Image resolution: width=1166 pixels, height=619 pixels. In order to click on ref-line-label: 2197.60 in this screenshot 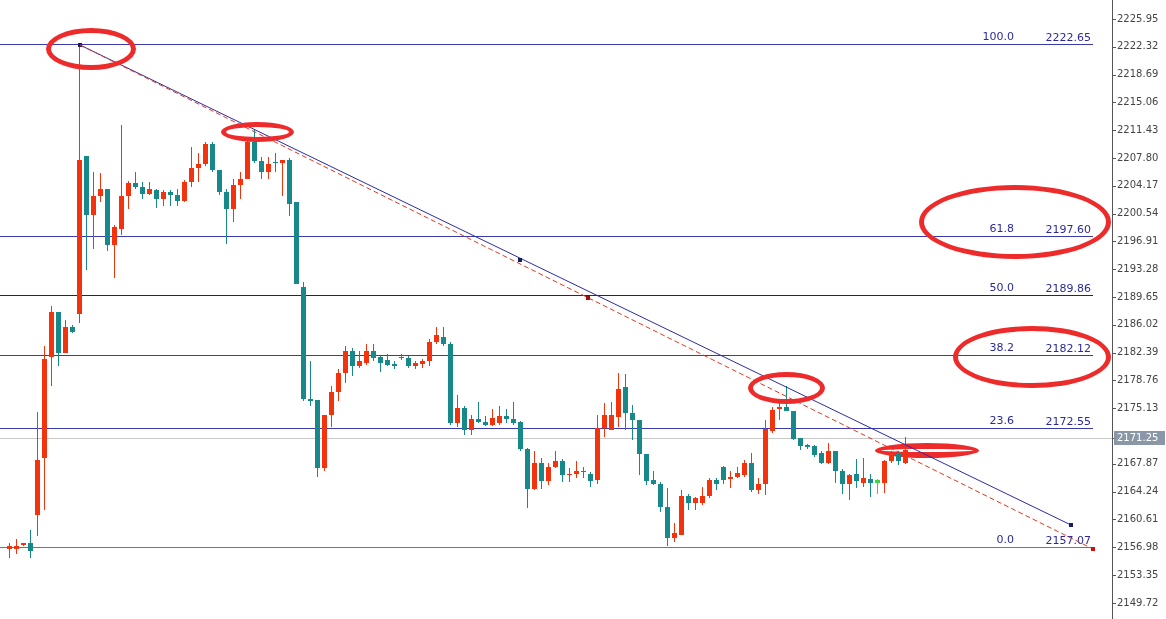, I will do `click(1068, 229)`.